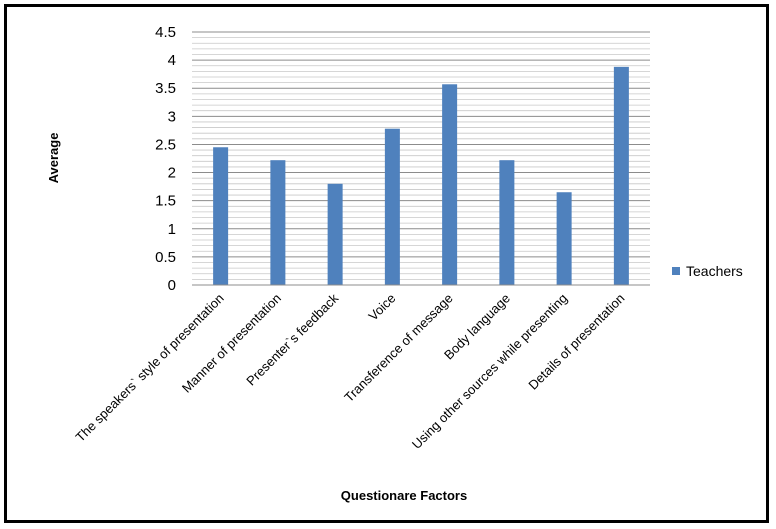 The height and width of the screenshot is (529, 776). What do you see at coordinates (381, 307) in the screenshot?
I see `x-category-label: Voice` at bounding box center [381, 307].